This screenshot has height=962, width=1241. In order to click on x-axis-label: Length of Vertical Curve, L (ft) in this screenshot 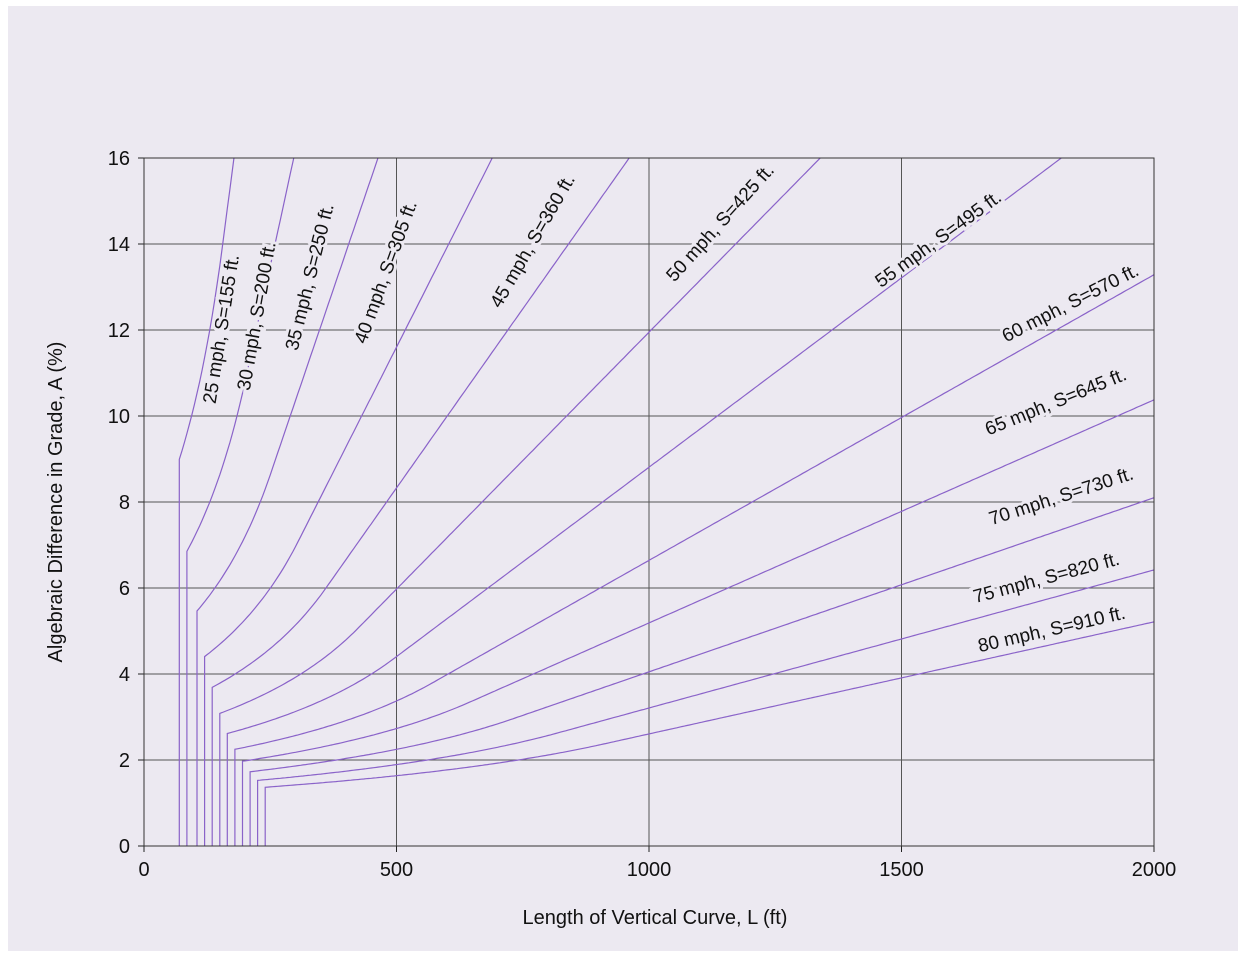, I will do `click(655, 918)`.